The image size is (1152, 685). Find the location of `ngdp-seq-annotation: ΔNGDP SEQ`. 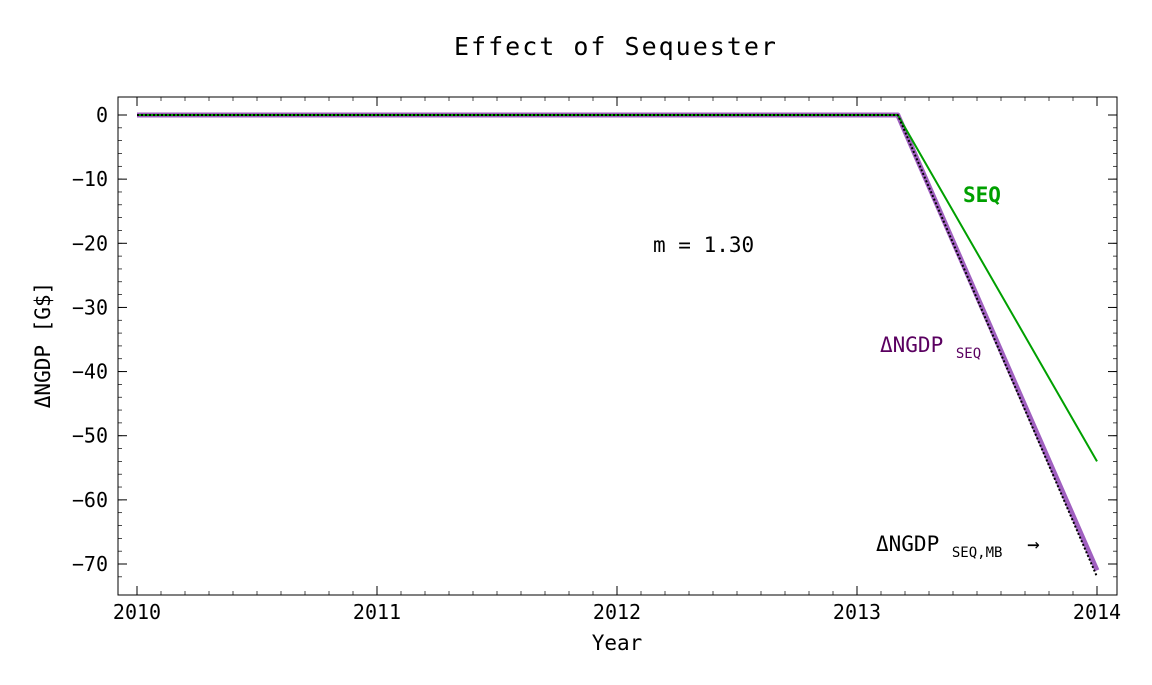

ngdp-seq-annotation: ΔNGDP SEQ is located at coordinates (930, 347).